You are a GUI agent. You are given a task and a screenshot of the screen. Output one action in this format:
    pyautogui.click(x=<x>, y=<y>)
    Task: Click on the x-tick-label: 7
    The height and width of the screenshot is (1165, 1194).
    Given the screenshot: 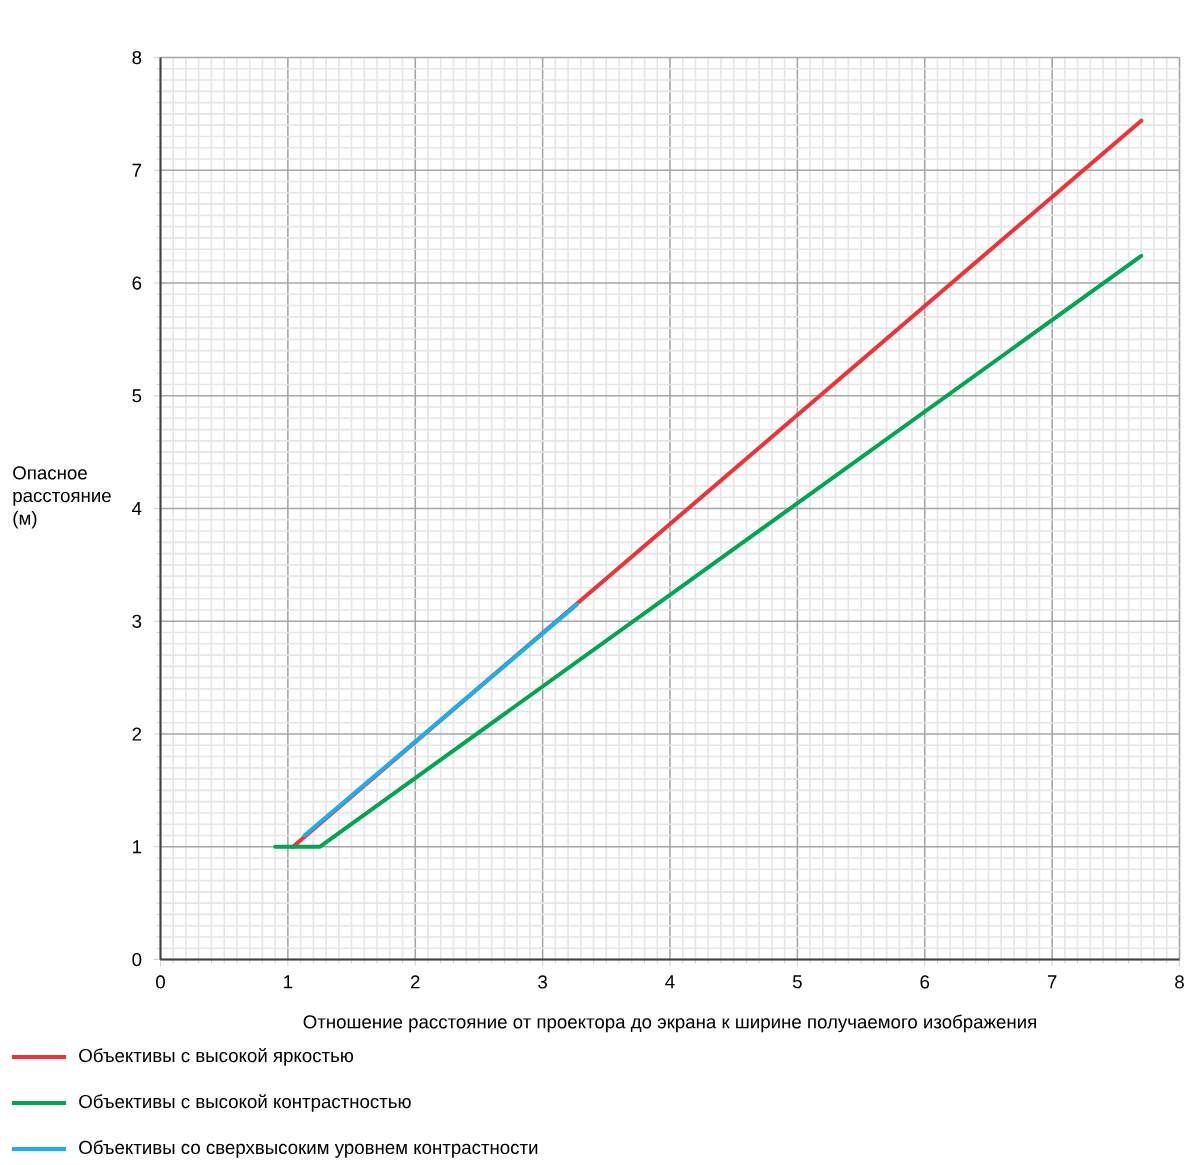 What is the action you would take?
    pyautogui.click(x=1052, y=982)
    